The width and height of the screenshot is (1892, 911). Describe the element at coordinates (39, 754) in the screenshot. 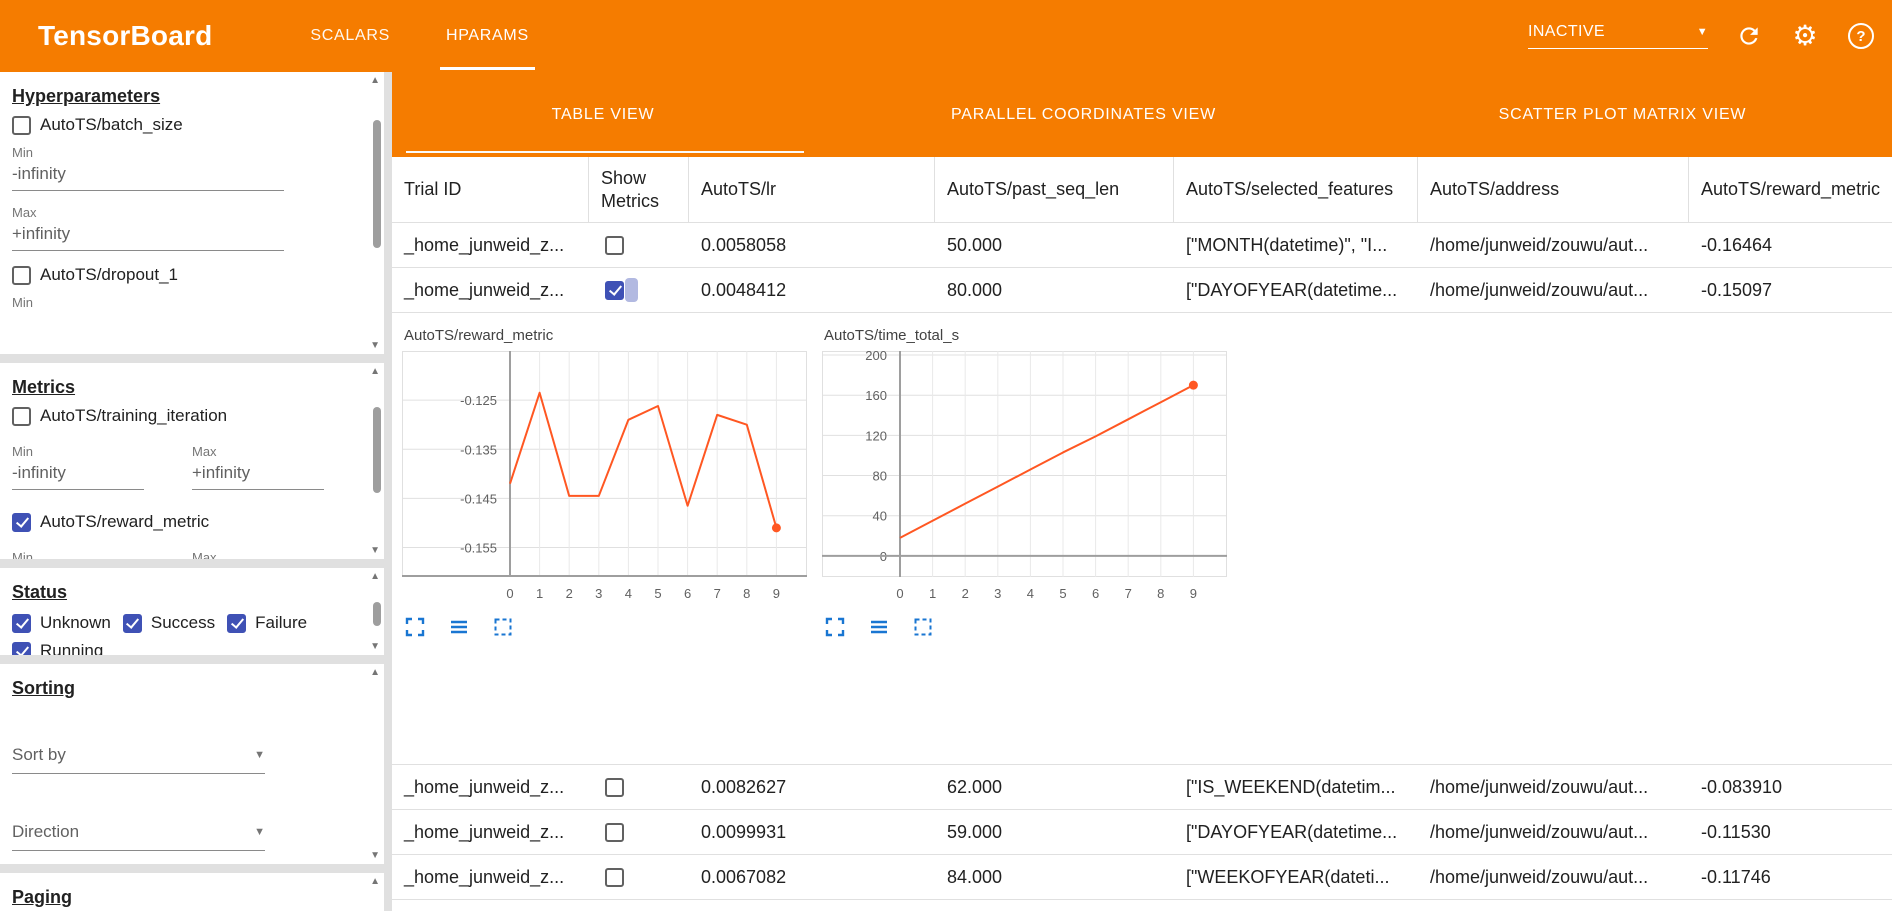

I see `sort-by-value: Sort by` at that location.